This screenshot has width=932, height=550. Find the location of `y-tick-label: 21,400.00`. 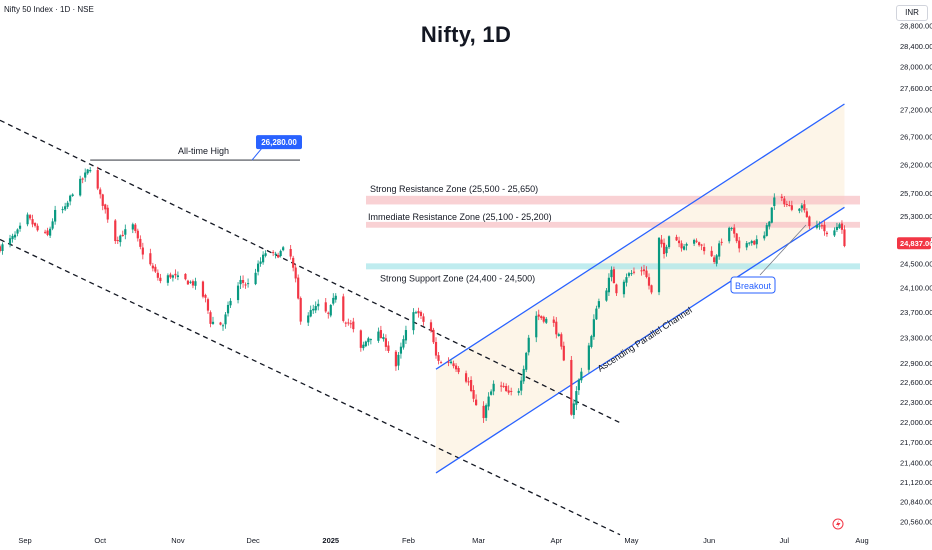

y-tick-label: 21,400.00 is located at coordinates (916, 463).